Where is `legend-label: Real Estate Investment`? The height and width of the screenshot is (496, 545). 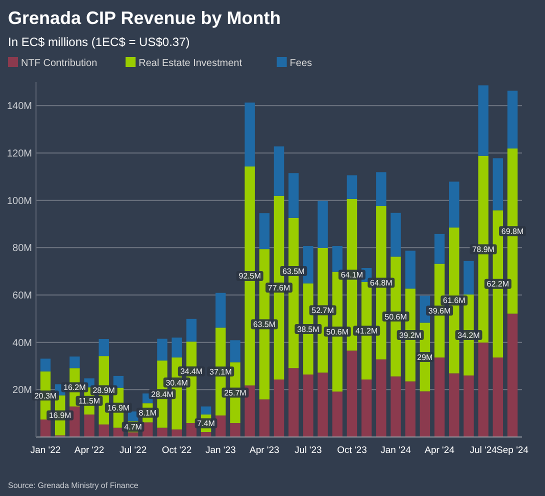 legend-label: Real Estate Investment is located at coordinates (190, 63).